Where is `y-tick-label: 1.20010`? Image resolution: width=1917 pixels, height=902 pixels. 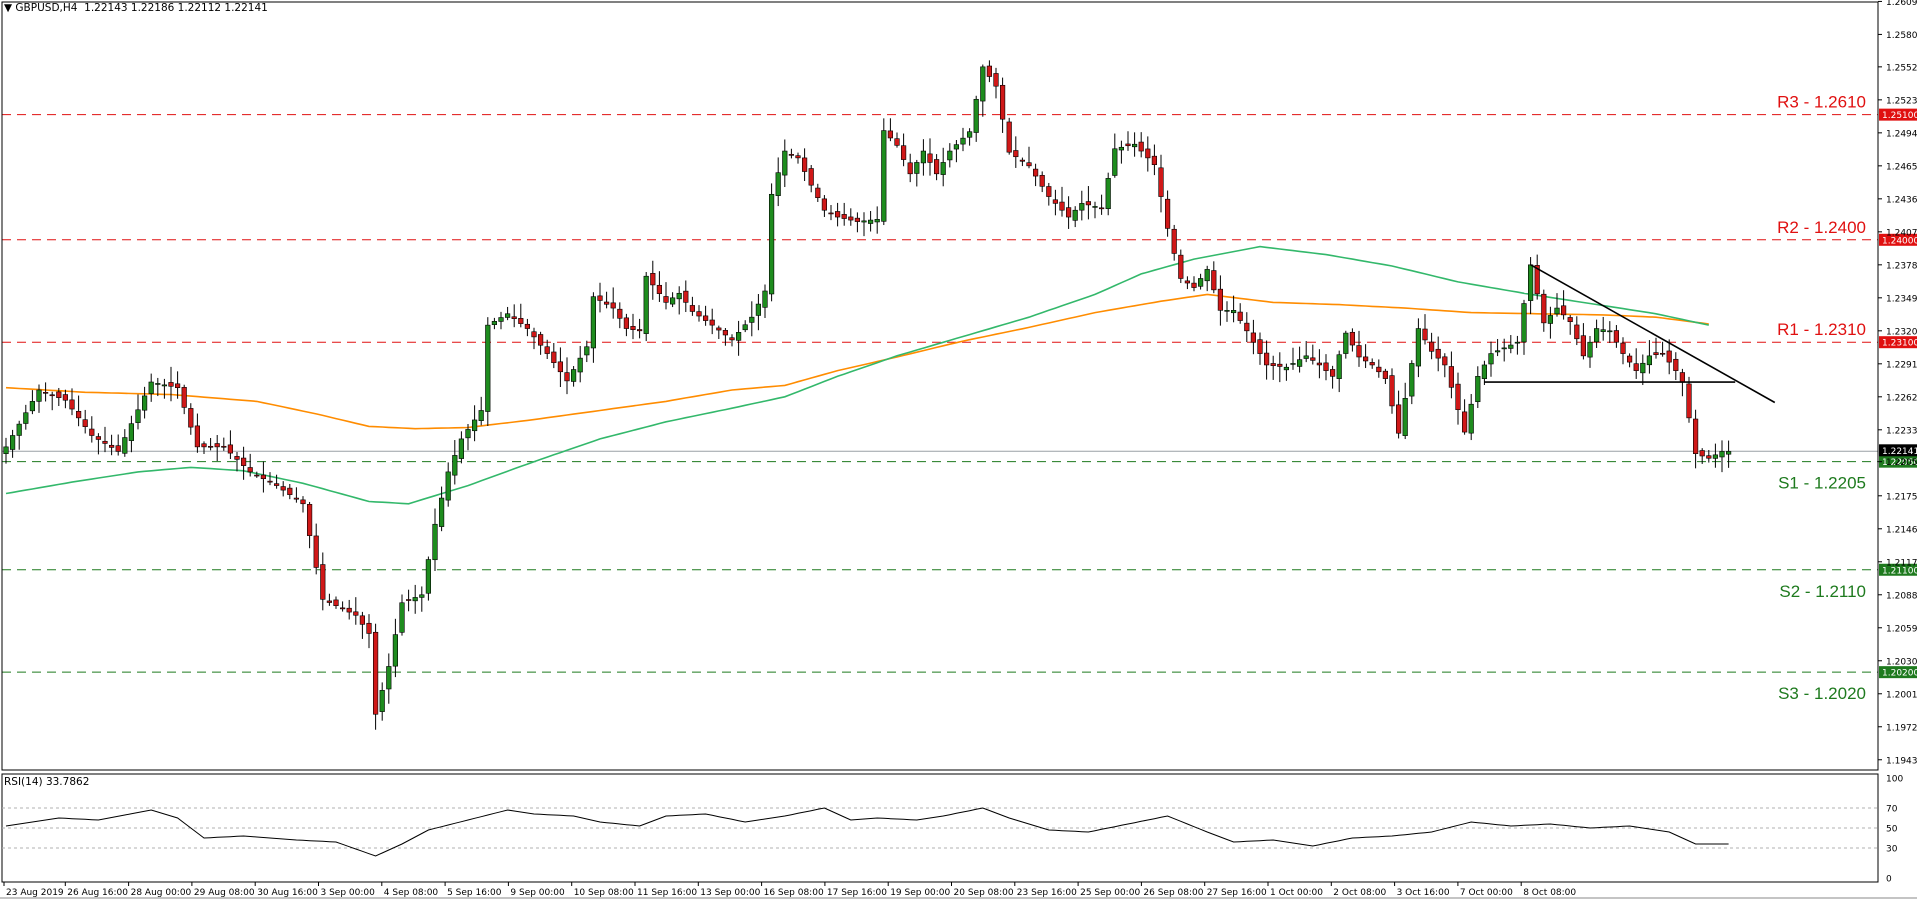 y-tick-label: 1.20010 is located at coordinates (1901, 695).